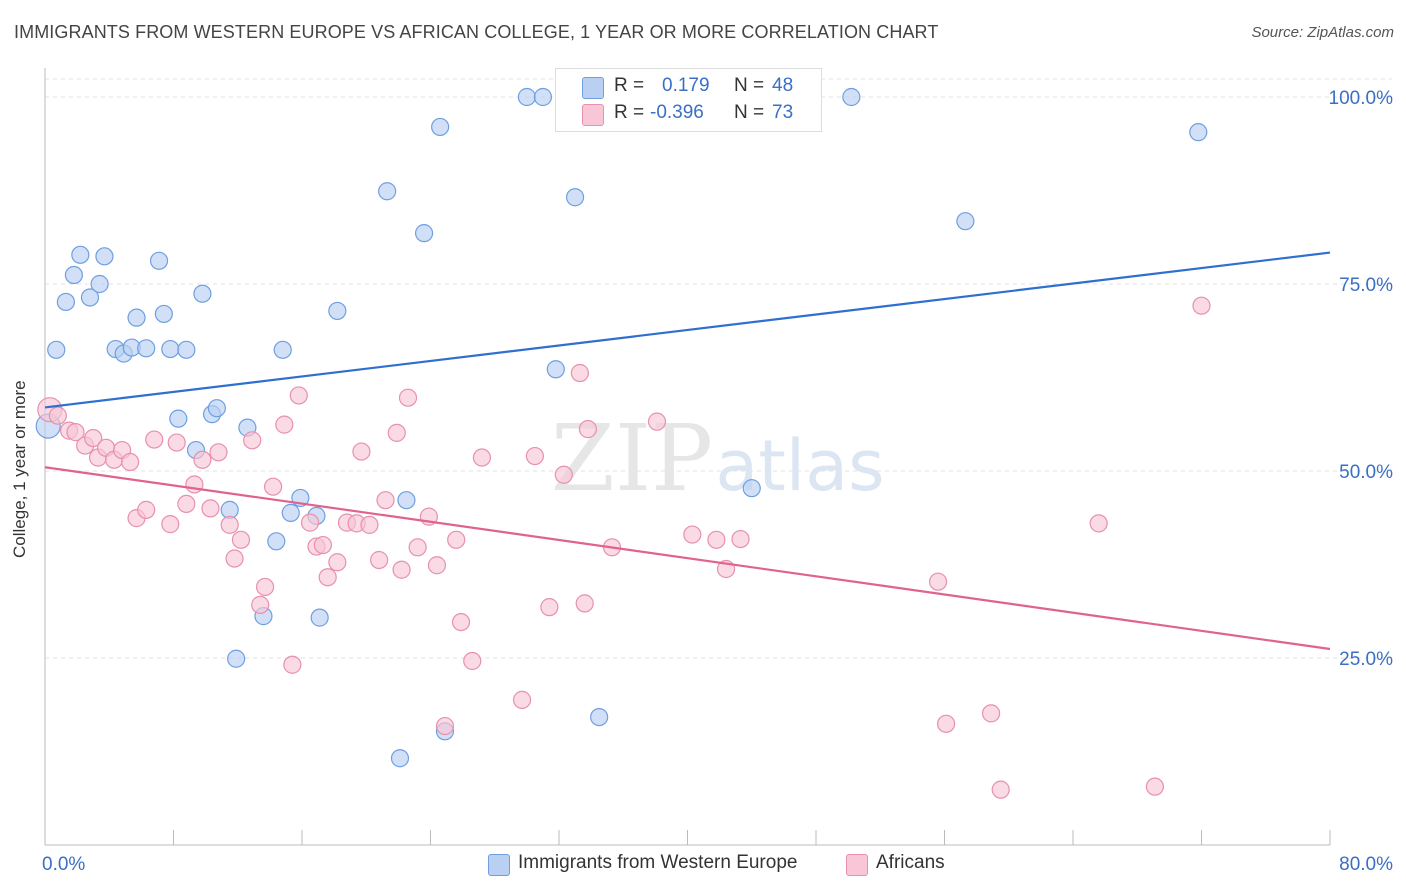  What do you see at coordinates (63, 864) in the screenshot?
I see `x-tick-label: 0.0%` at bounding box center [63, 864].